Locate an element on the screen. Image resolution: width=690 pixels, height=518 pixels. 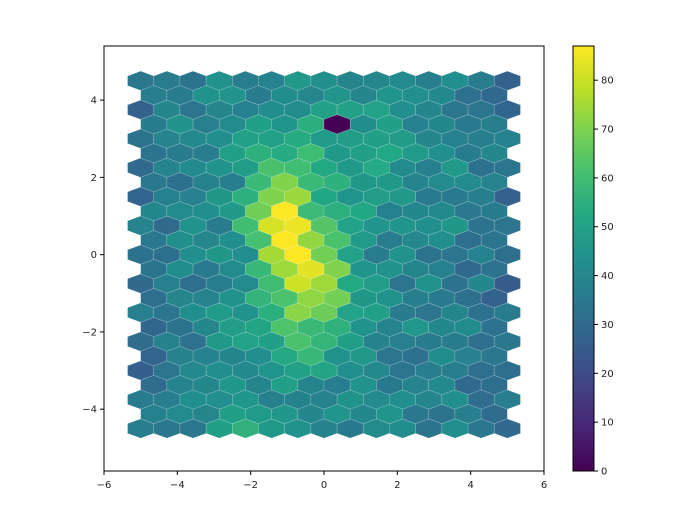
y-tick-label: 0 is located at coordinates (94, 255).